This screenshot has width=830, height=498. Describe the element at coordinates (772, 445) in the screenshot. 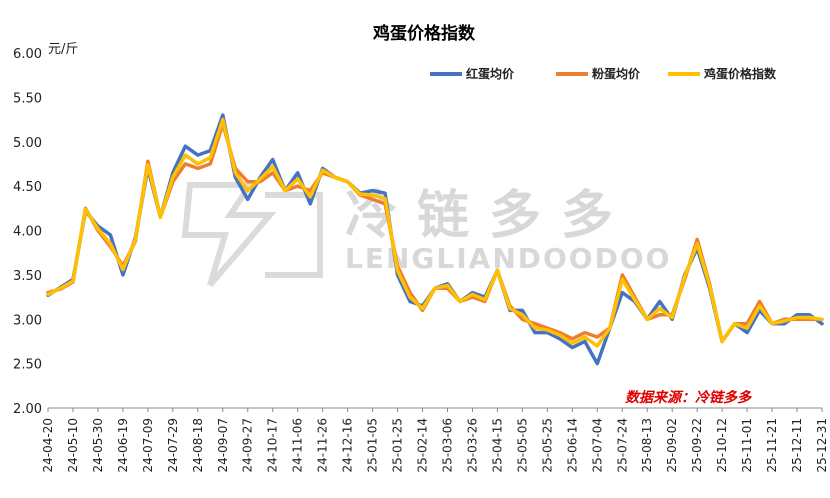

I see `x-tick-label: 25-11-21` at that location.